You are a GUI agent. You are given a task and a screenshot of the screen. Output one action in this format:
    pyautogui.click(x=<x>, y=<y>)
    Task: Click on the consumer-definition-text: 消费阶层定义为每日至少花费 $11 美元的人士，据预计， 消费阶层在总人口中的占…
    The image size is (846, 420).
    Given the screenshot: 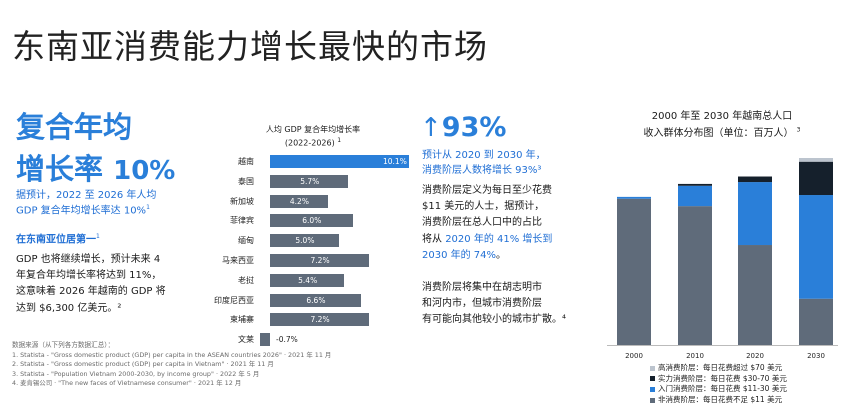 What is the action you would take?
    pyautogui.click(x=487, y=223)
    